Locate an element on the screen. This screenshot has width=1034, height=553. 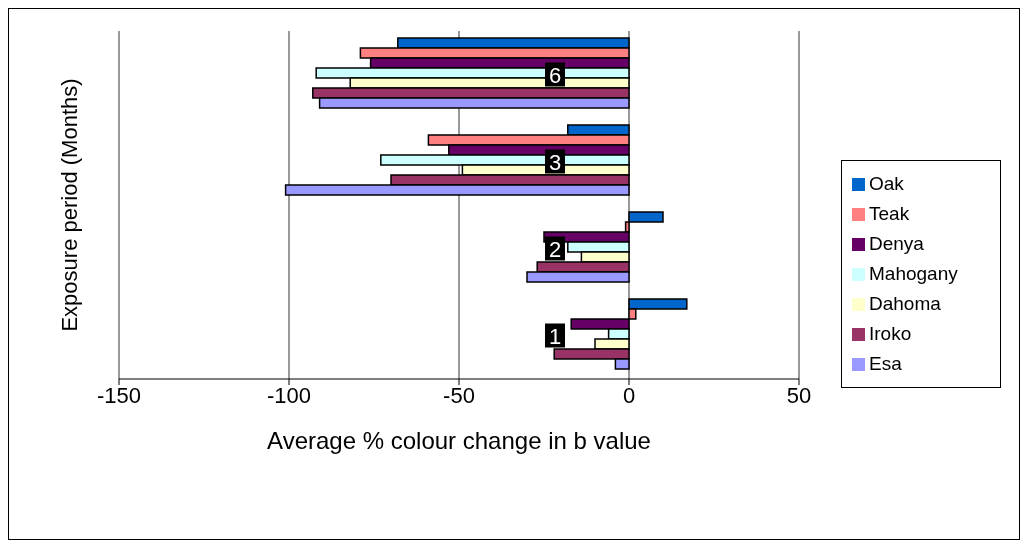
legend-label: Teak is located at coordinates (889, 213).